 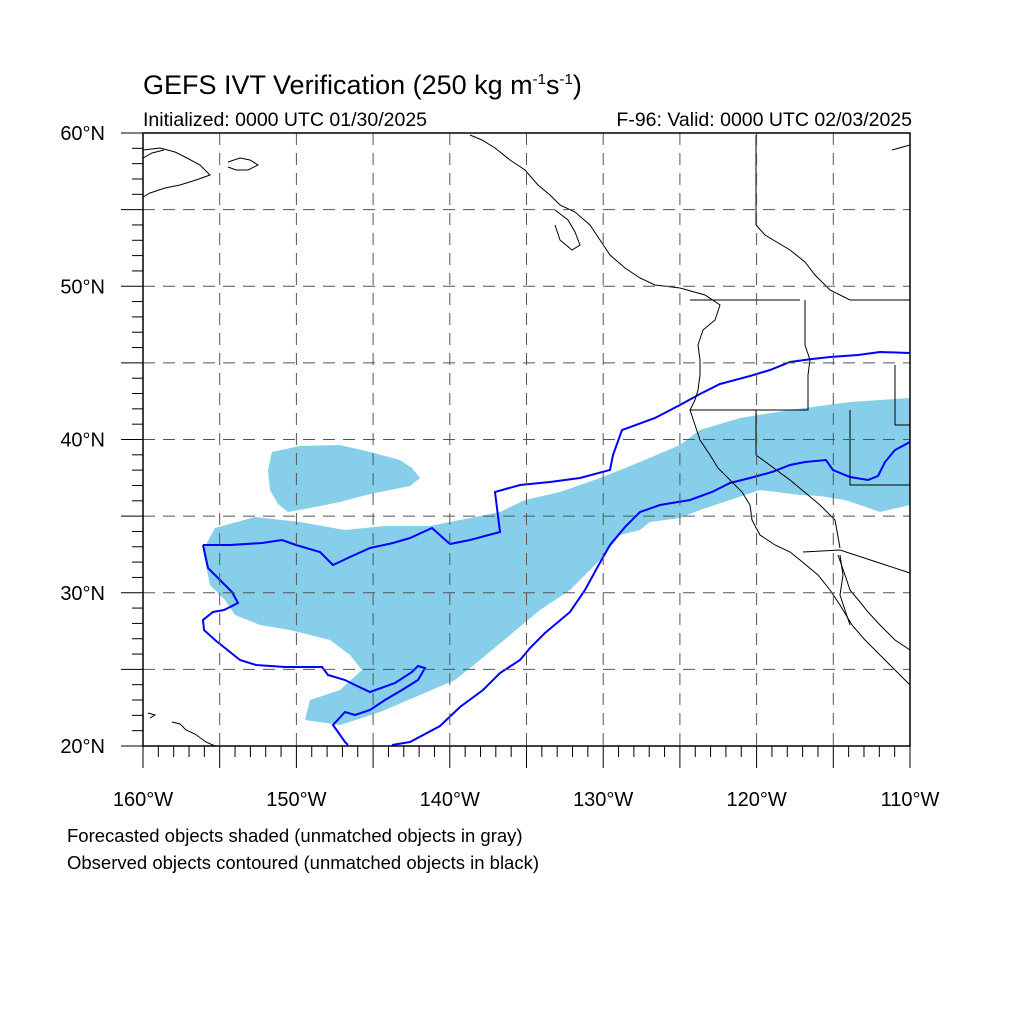 What do you see at coordinates (603, 800) in the screenshot?
I see `lon-label: 130°W` at bounding box center [603, 800].